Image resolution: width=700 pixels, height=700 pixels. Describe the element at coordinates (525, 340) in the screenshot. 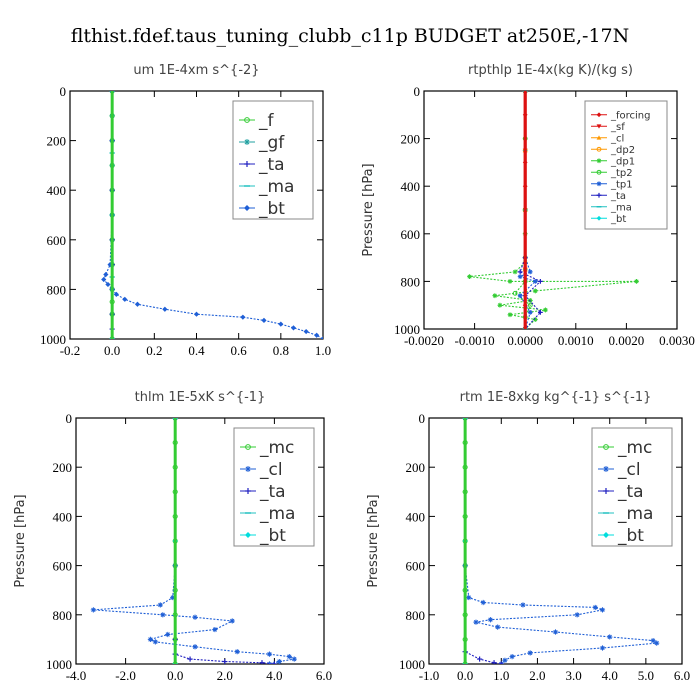

I see `x-tick-label: 0.0000` at that location.